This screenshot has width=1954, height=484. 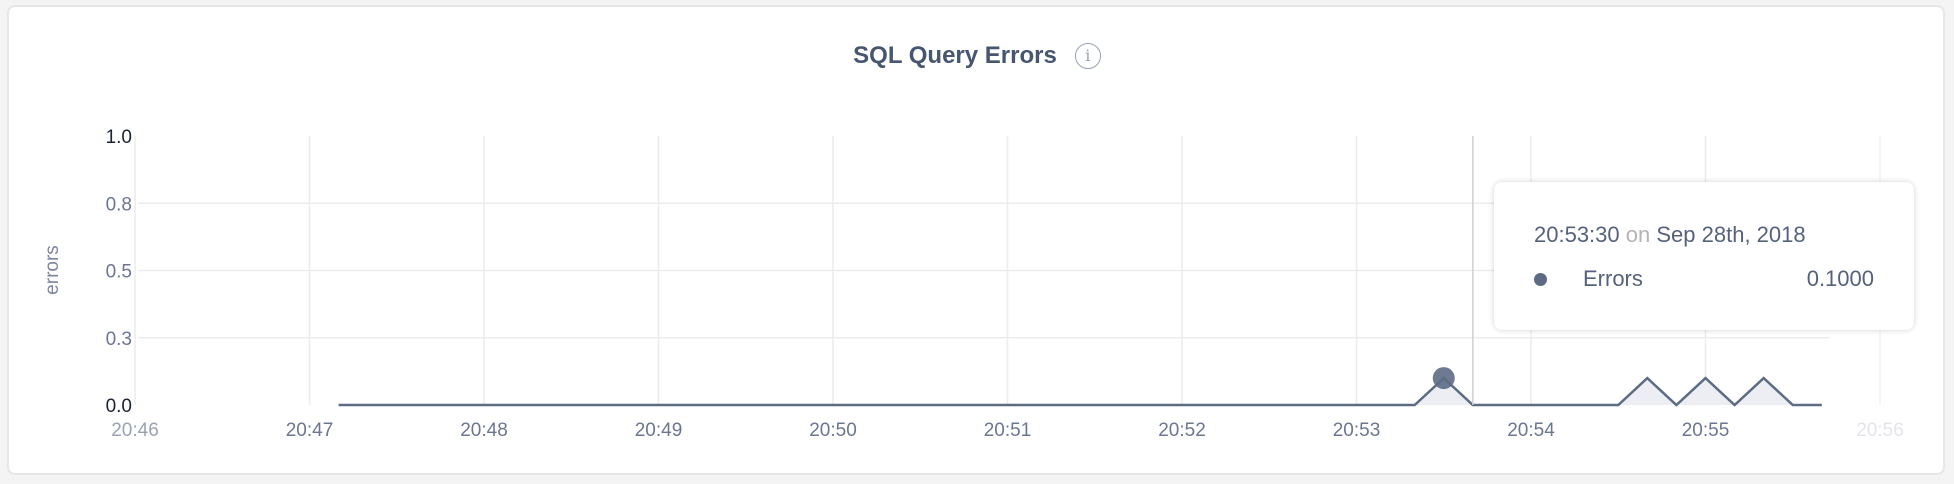 I want to click on x-tick-label: 20:53, so click(x=1357, y=430).